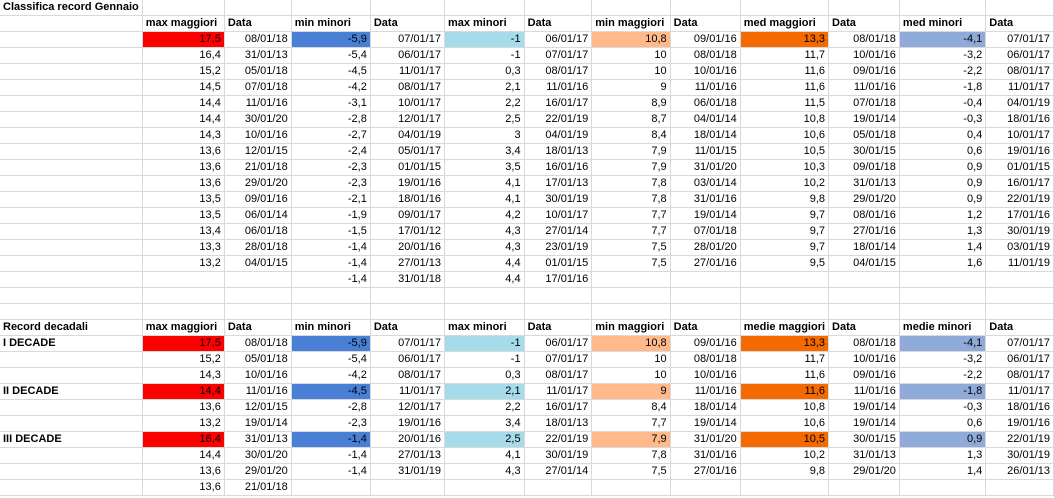  I want to click on value-cell: -1, so click(484, 359).